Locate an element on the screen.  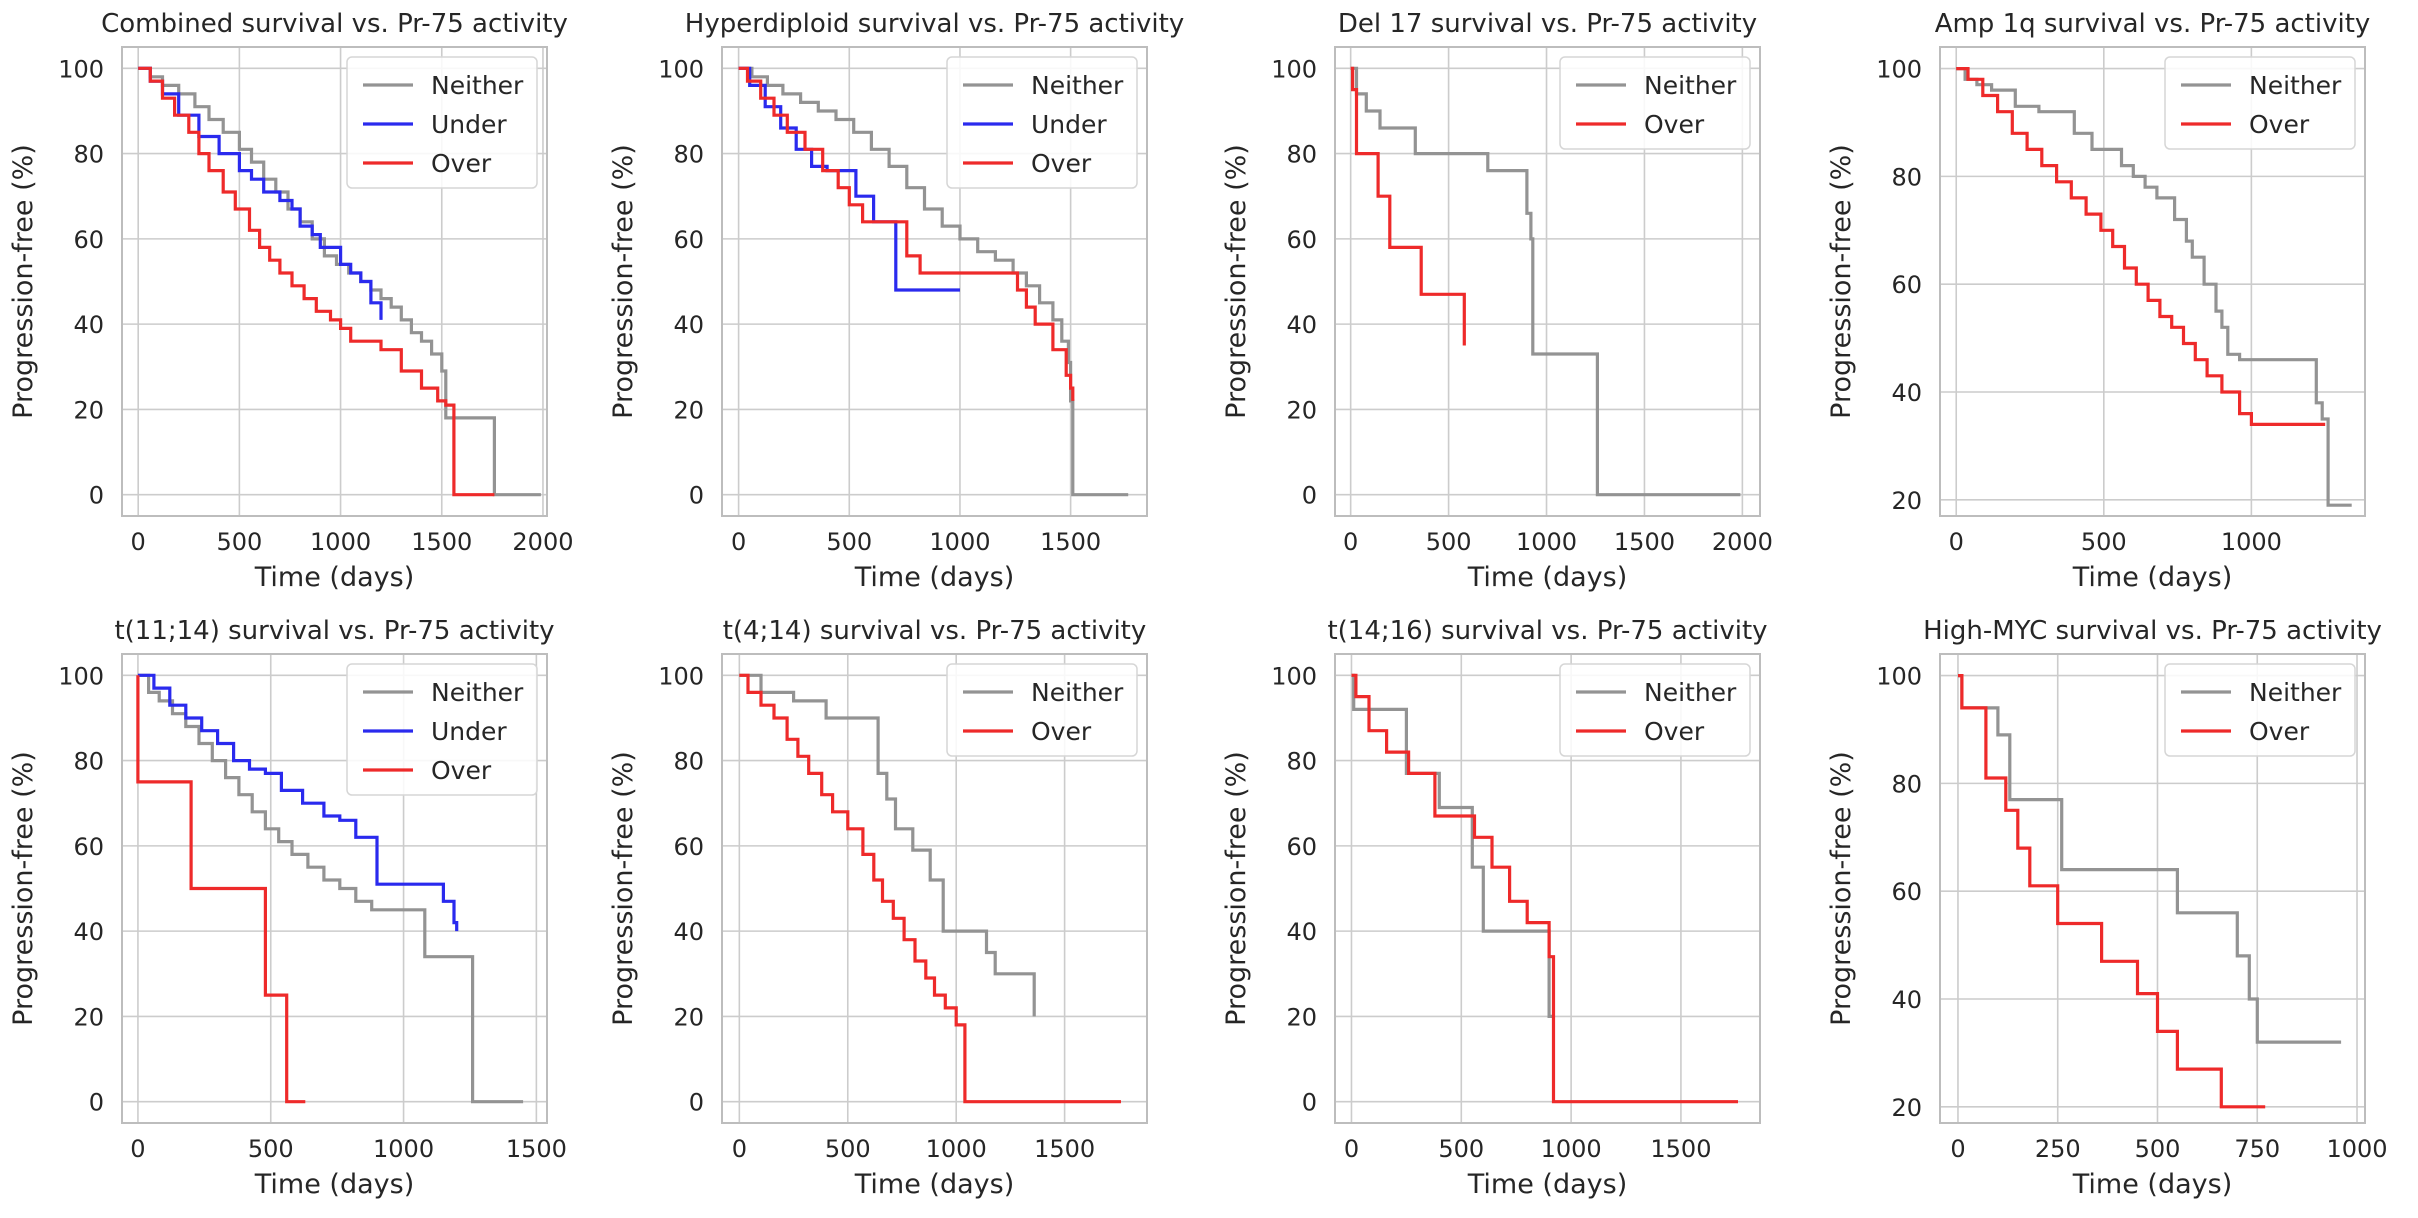
chart-title: Combined survival vs. Pr-75 activity is located at coordinates (334, 24).